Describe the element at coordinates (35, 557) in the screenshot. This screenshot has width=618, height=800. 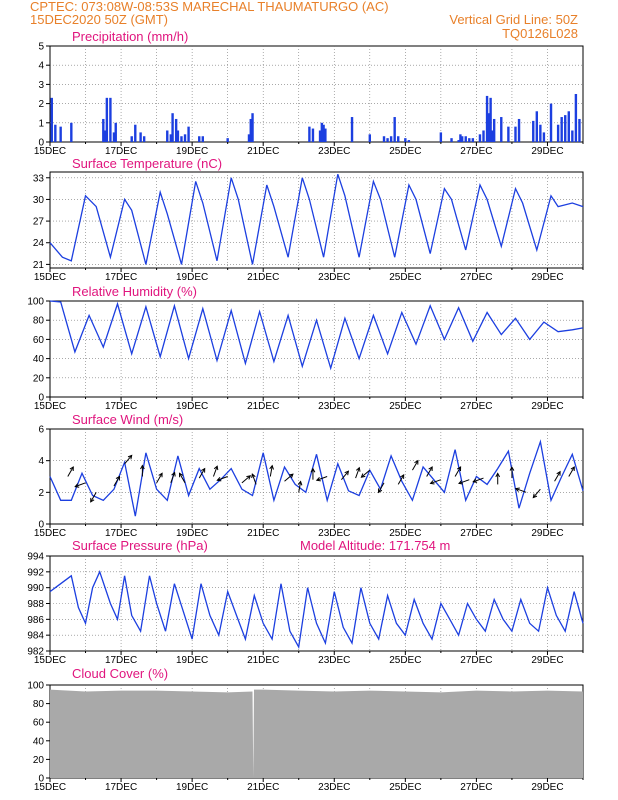
I see `y-tick-label: 994` at that location.